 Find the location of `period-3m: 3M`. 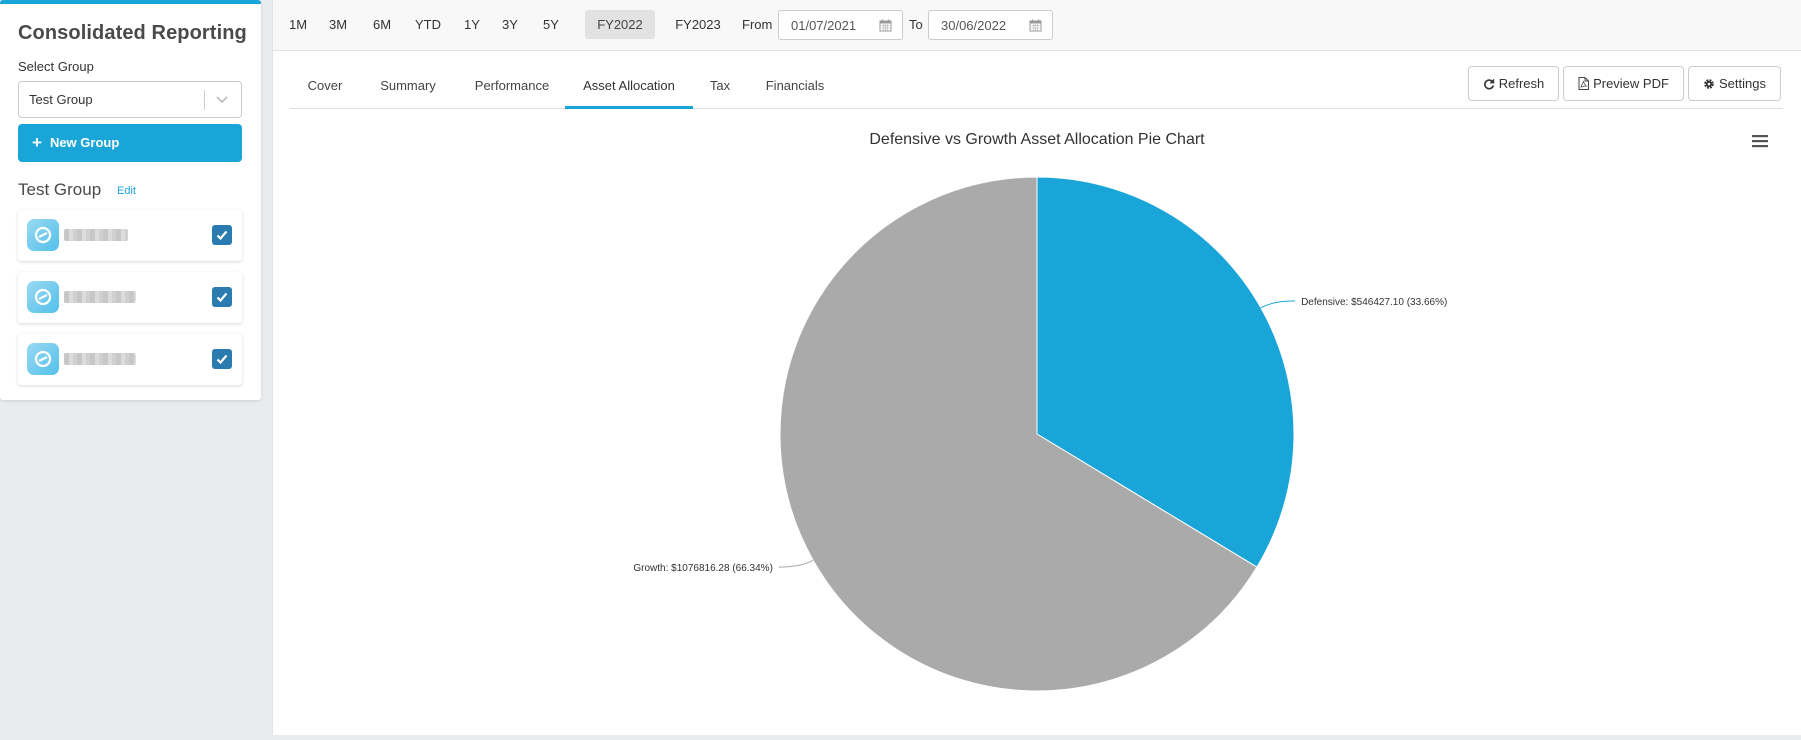

period-3m: 3M is located at coordinates (338, 24).